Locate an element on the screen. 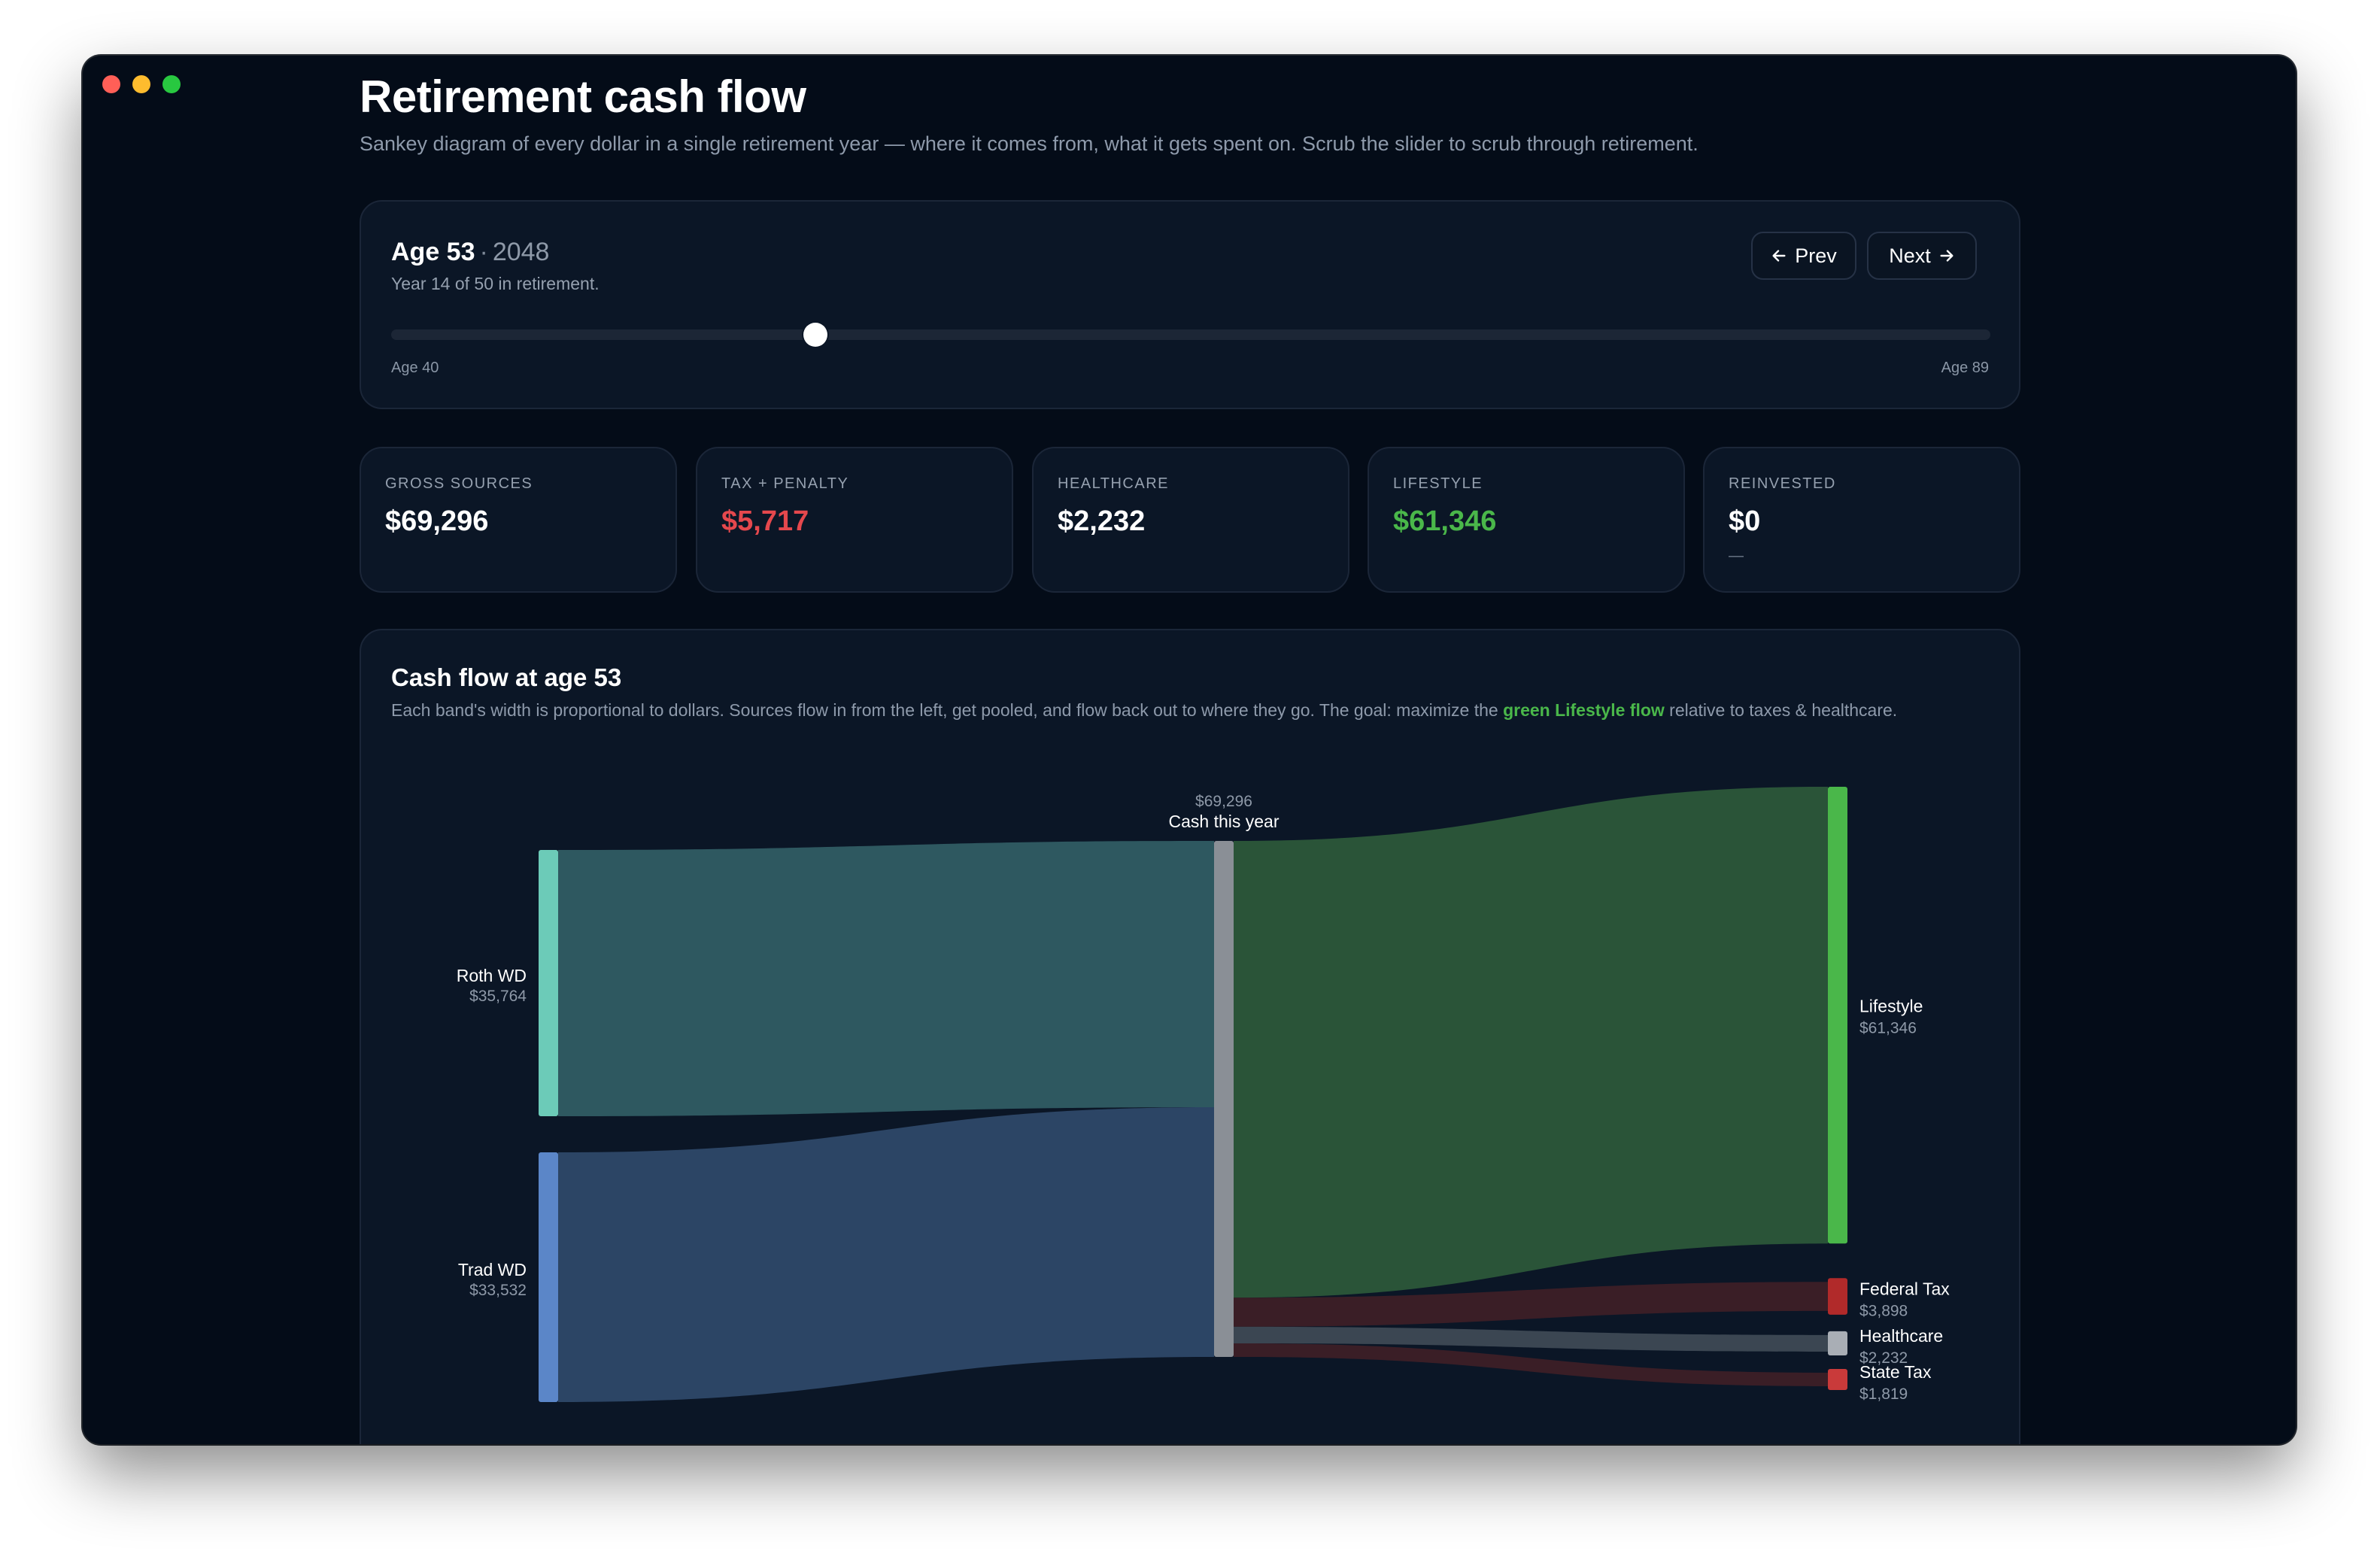 The width and height of the screenshot is (2380, 1557). sankey-label-roth-wd: Roth WD is located at coordinates (492, 975).